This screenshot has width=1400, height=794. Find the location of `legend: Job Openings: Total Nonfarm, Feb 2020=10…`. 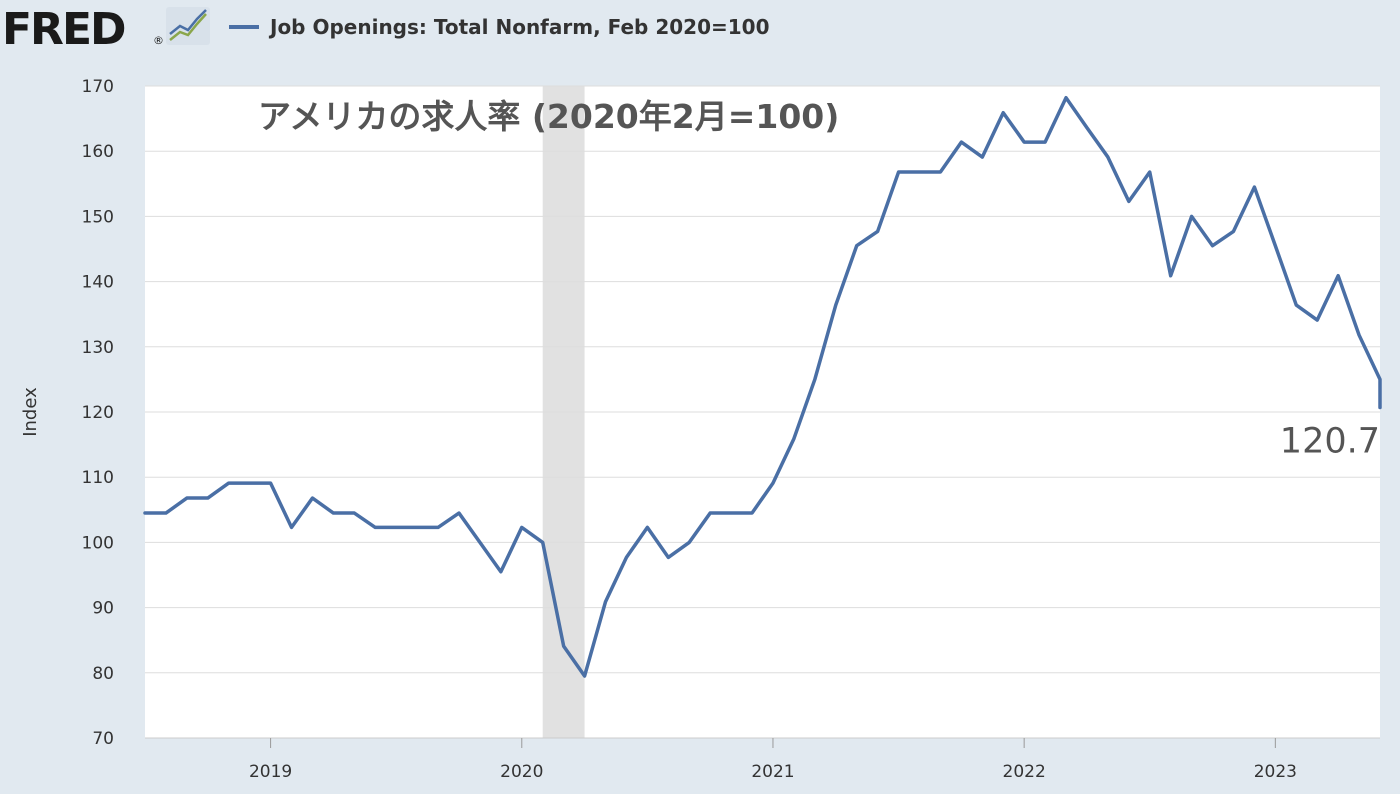

legend: Job Openings: Total Nonfarm, Feb 2020=10… is located at coordinates (499, 27).